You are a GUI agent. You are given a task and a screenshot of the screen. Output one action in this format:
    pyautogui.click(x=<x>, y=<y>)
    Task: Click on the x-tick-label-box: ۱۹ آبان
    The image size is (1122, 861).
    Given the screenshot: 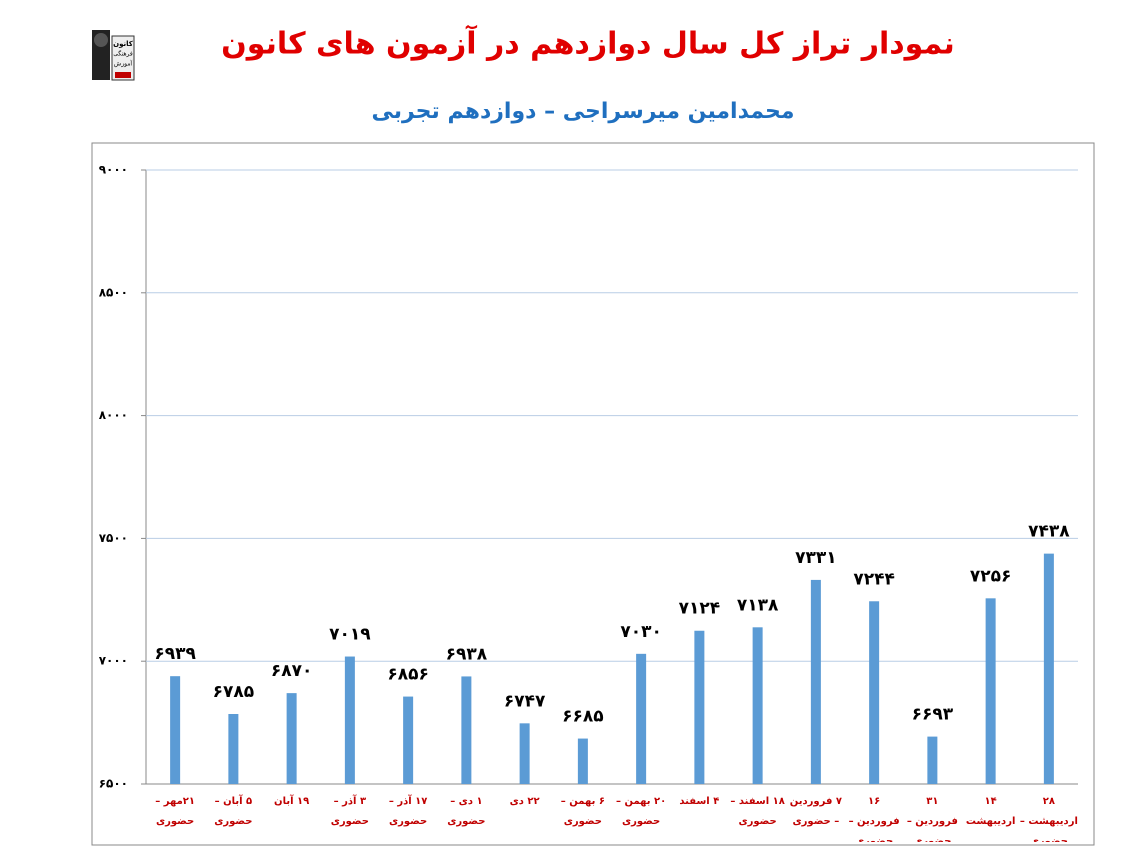 What is the action you would take?
    pyautogui.click(x=292, y=801)
    